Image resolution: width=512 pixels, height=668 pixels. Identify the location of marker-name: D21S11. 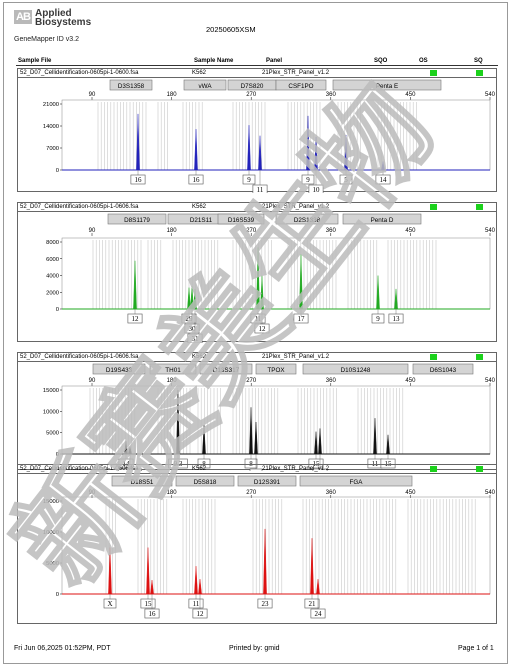
(201, 220).